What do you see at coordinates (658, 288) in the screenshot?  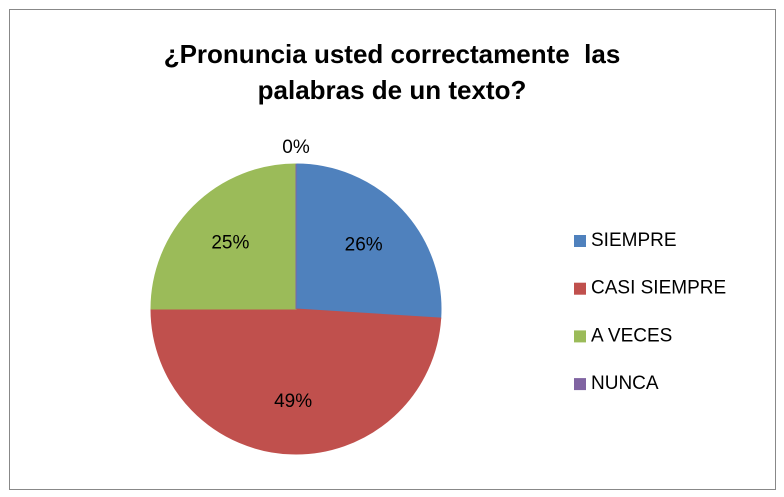 I see `legend-label: CASI SIEMPRE` at bounding box center [658, 288].